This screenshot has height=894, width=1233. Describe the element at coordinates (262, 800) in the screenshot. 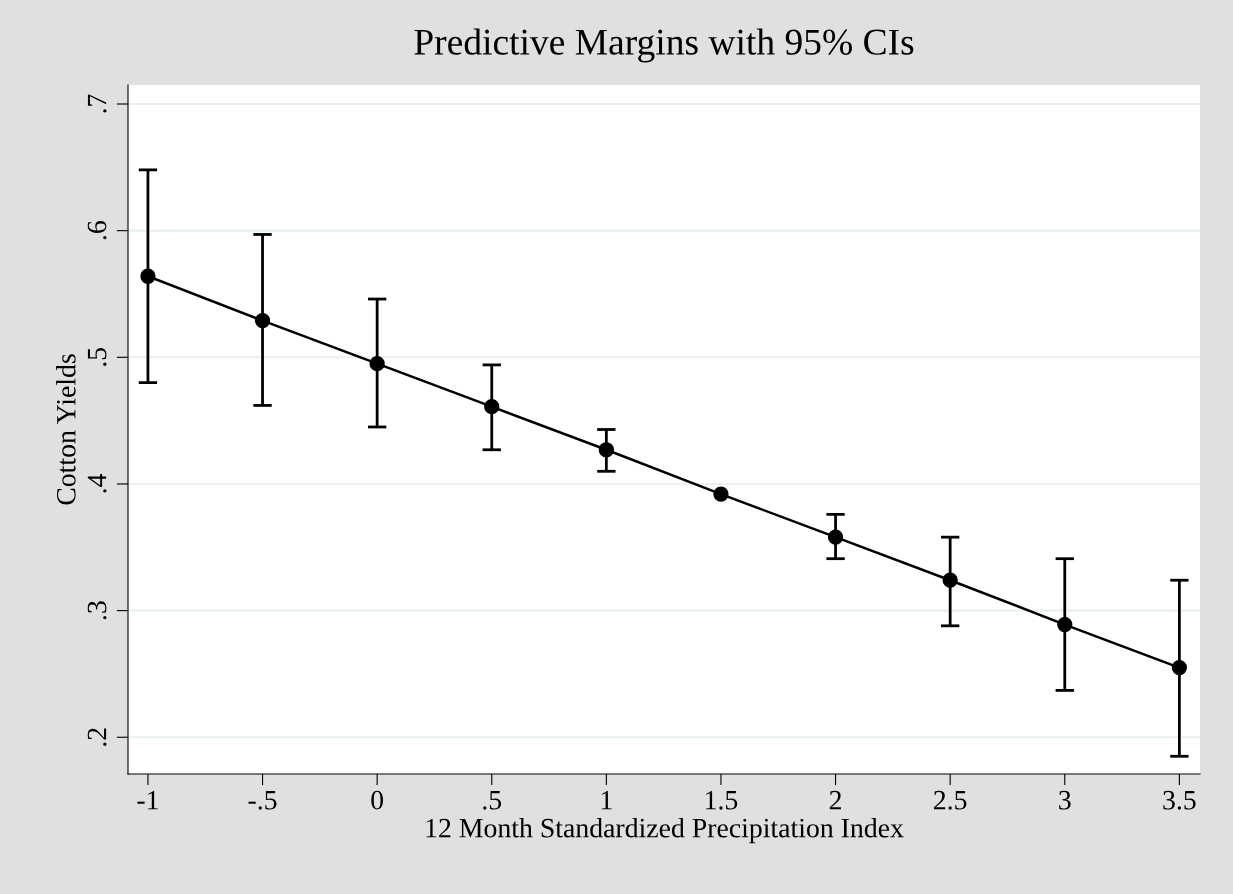

I see `x-tick-label: -.5` at that location.